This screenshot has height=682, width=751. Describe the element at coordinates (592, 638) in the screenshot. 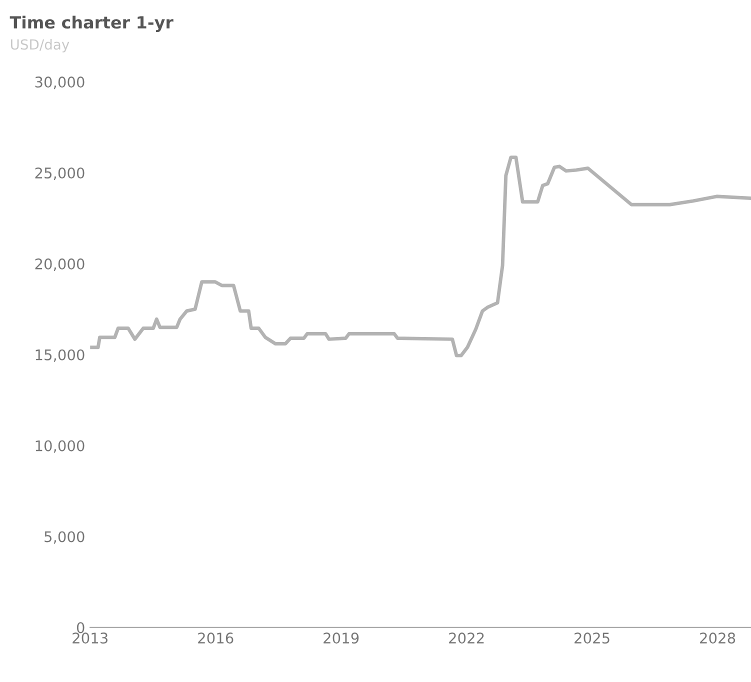

I see `x-tick-label: 2025` at that location.